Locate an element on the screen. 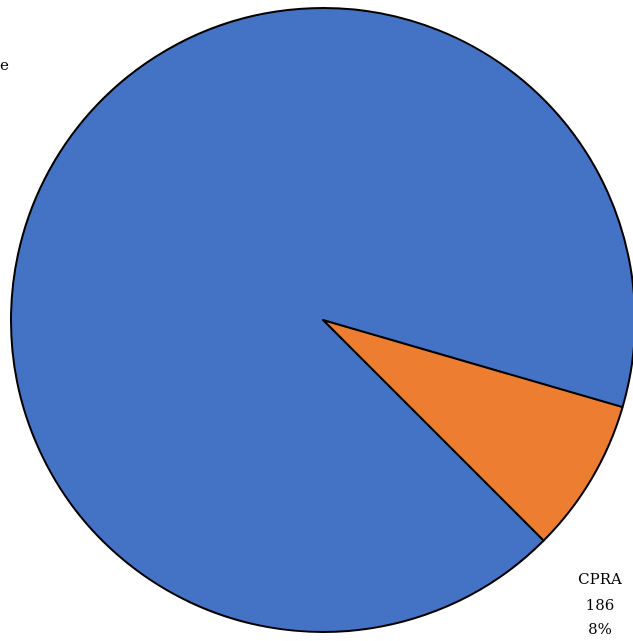  slice-label-cpra-name: CPRA is located at coordinates (600, 579).